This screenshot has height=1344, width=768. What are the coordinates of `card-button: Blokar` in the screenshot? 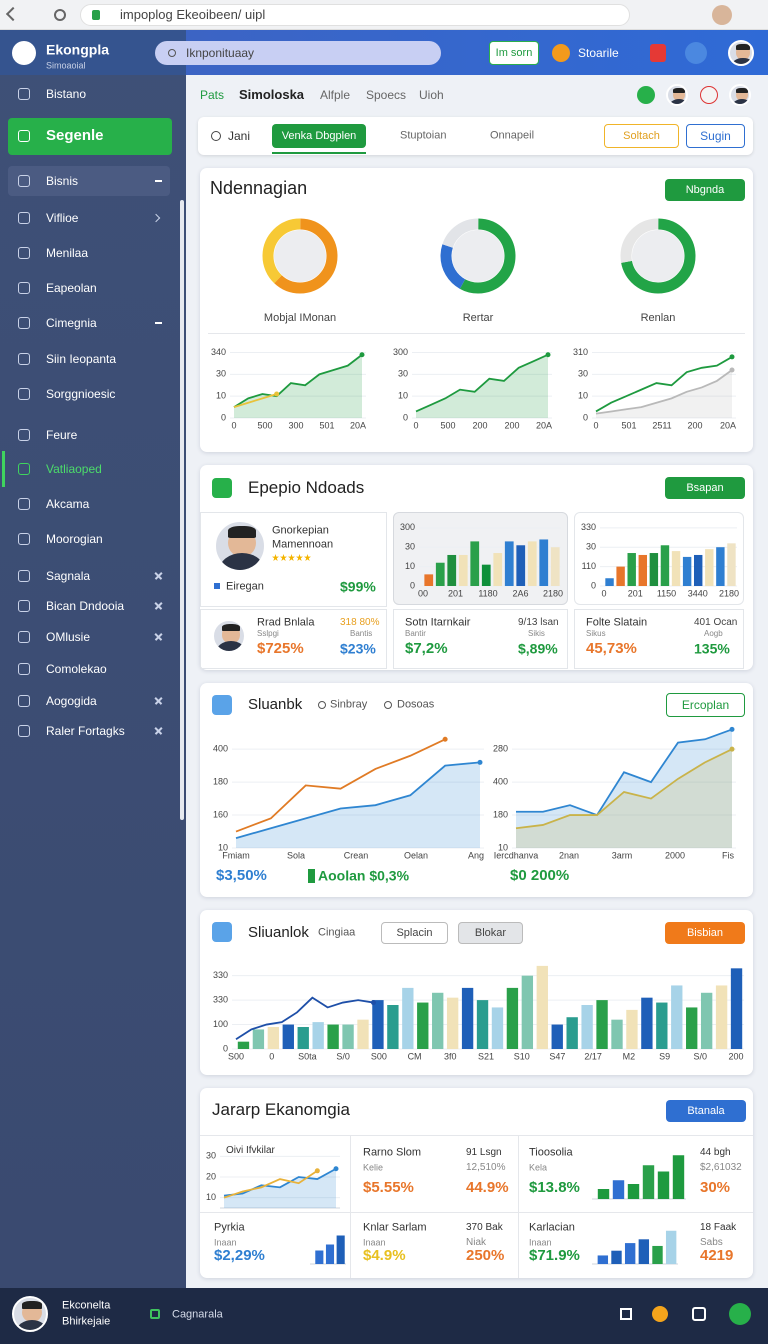 It's located at (490, 933).